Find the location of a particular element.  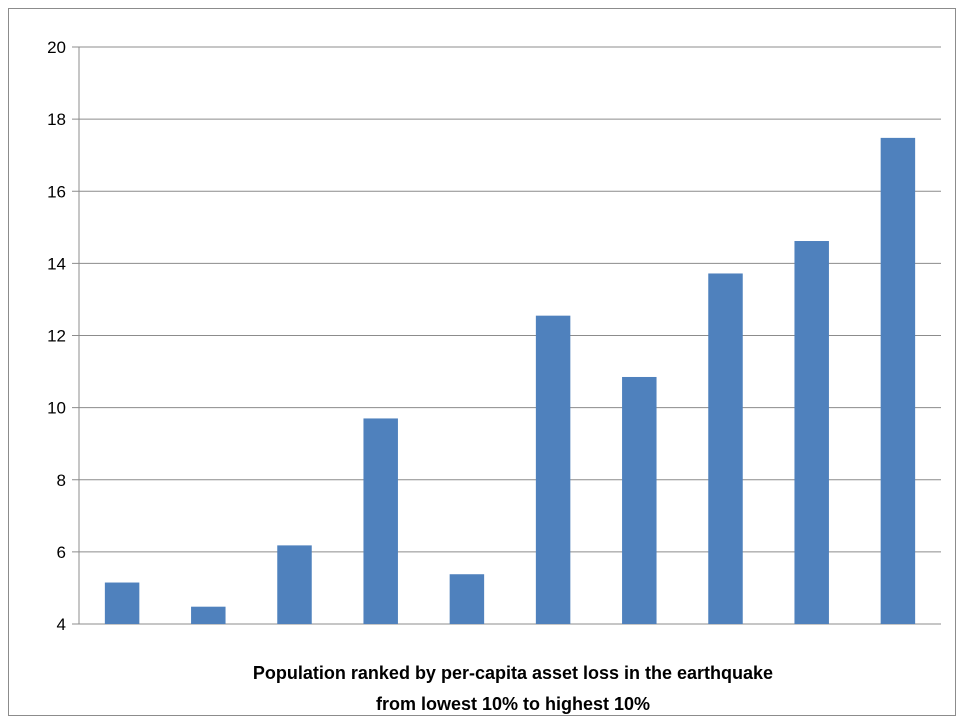

y-tick-label: 14 is located at coordinates (56, 263).